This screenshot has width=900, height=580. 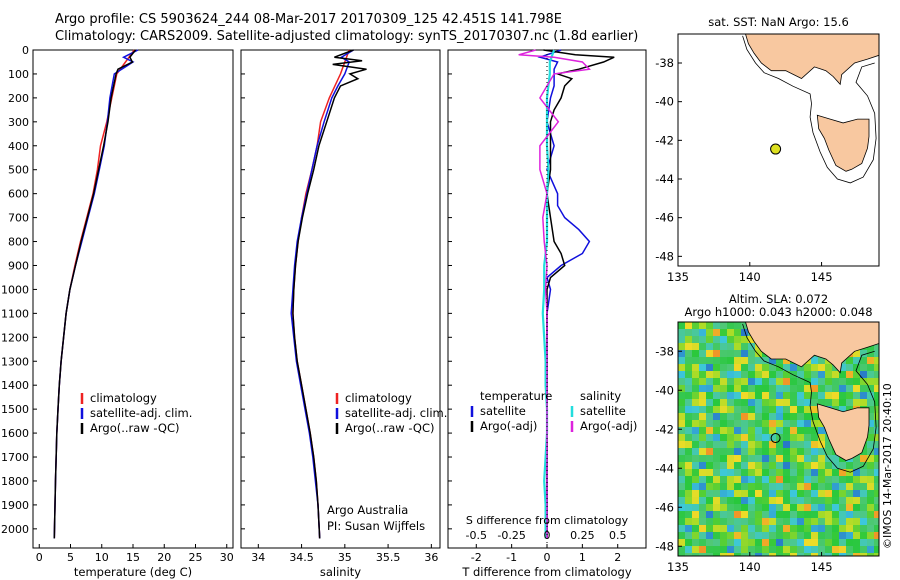 What do you see at coordinates (822, 277) in the screenshot?
I see `map-x-tick-label: 145` at bounding box center [822, 277].